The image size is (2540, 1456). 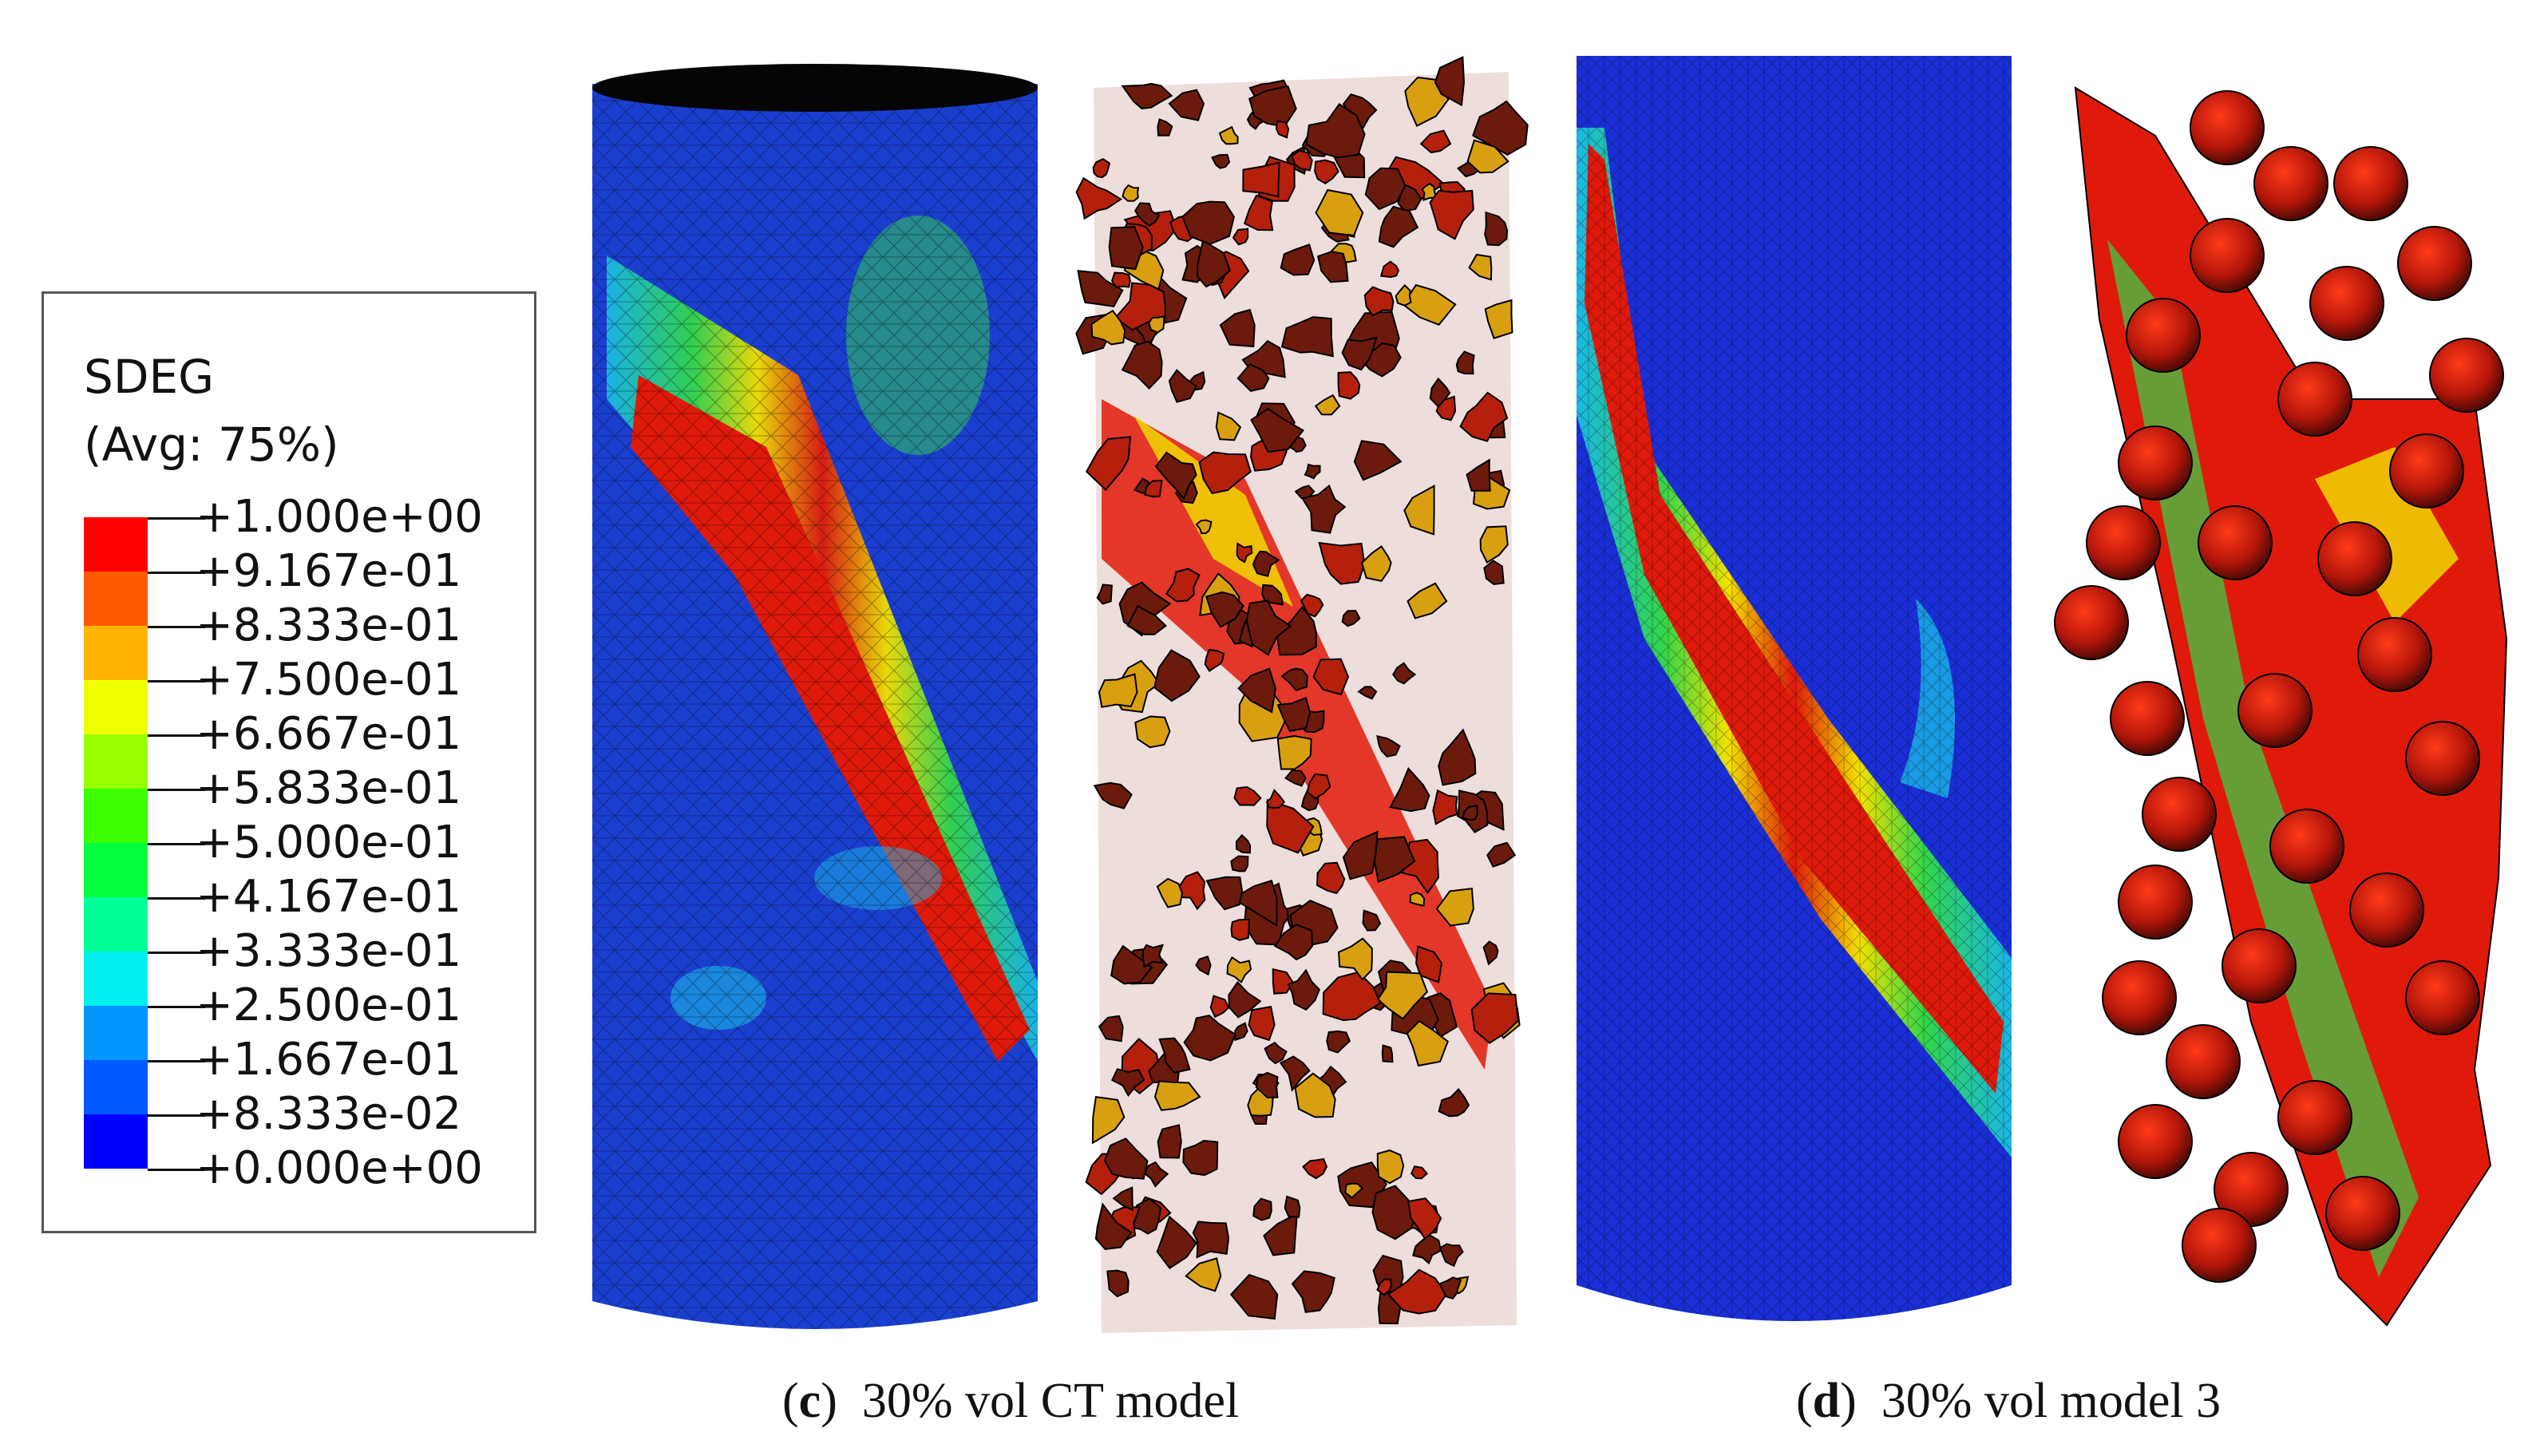 What do you see at coordinates (329, 1005) in the screenshot?
I see `legend-label: +2.500e-01` at bounding box center [329, 1005].